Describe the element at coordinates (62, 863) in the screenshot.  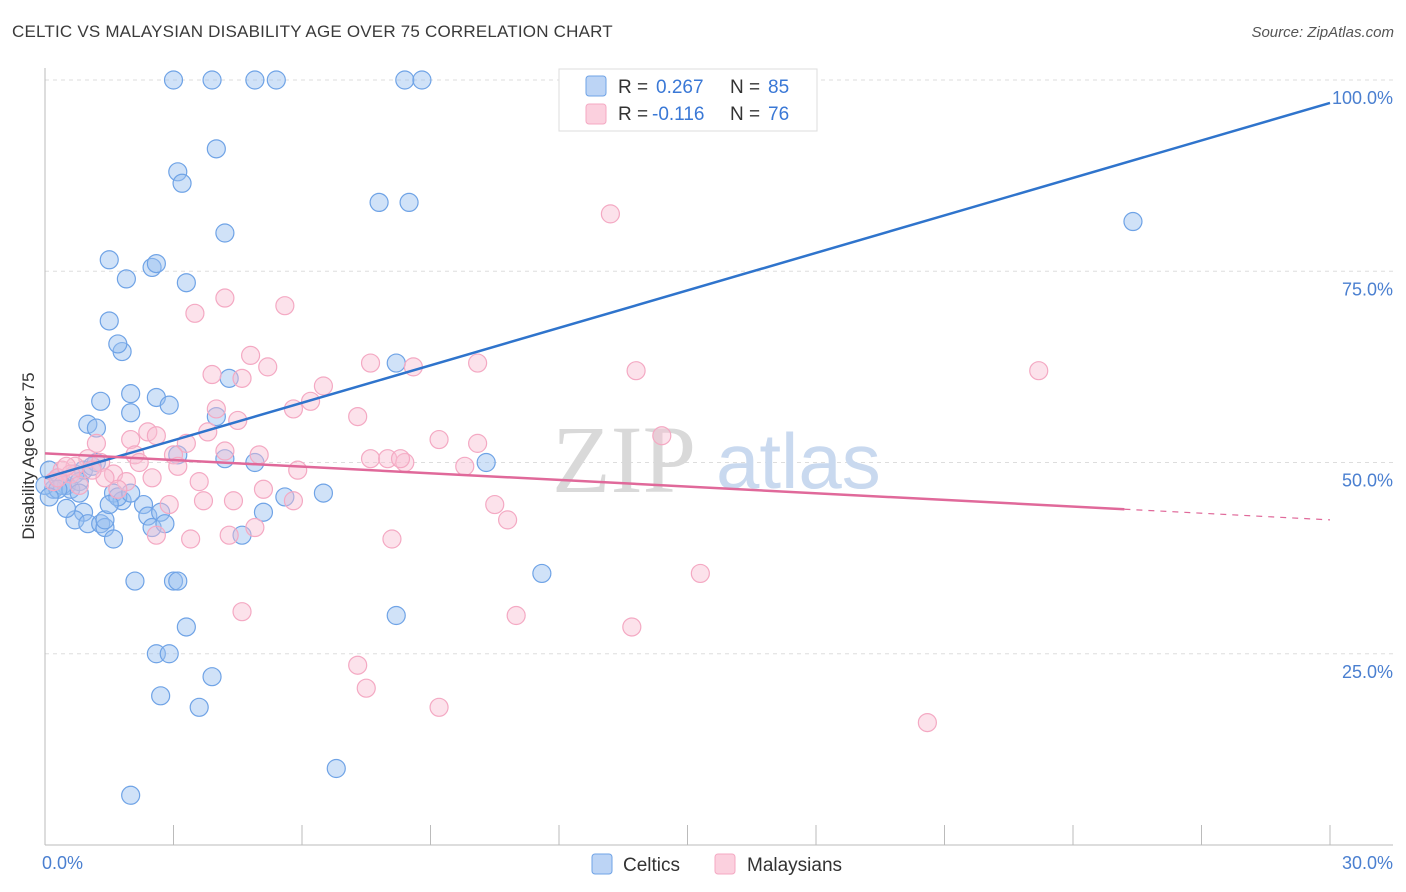
I see `x-tick-label-min: 0.0%` at that location.